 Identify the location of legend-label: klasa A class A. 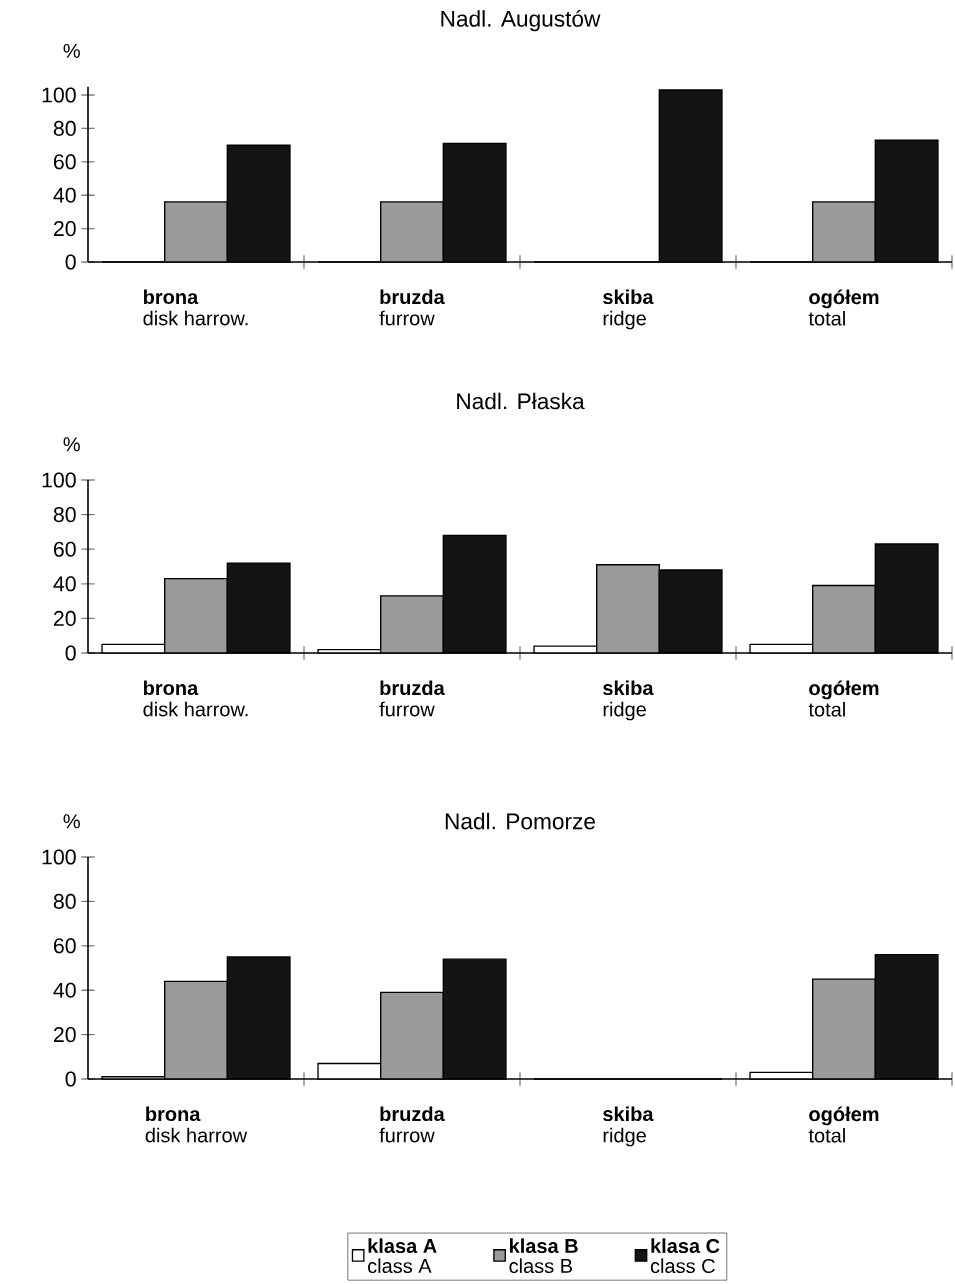
(402, 1256).